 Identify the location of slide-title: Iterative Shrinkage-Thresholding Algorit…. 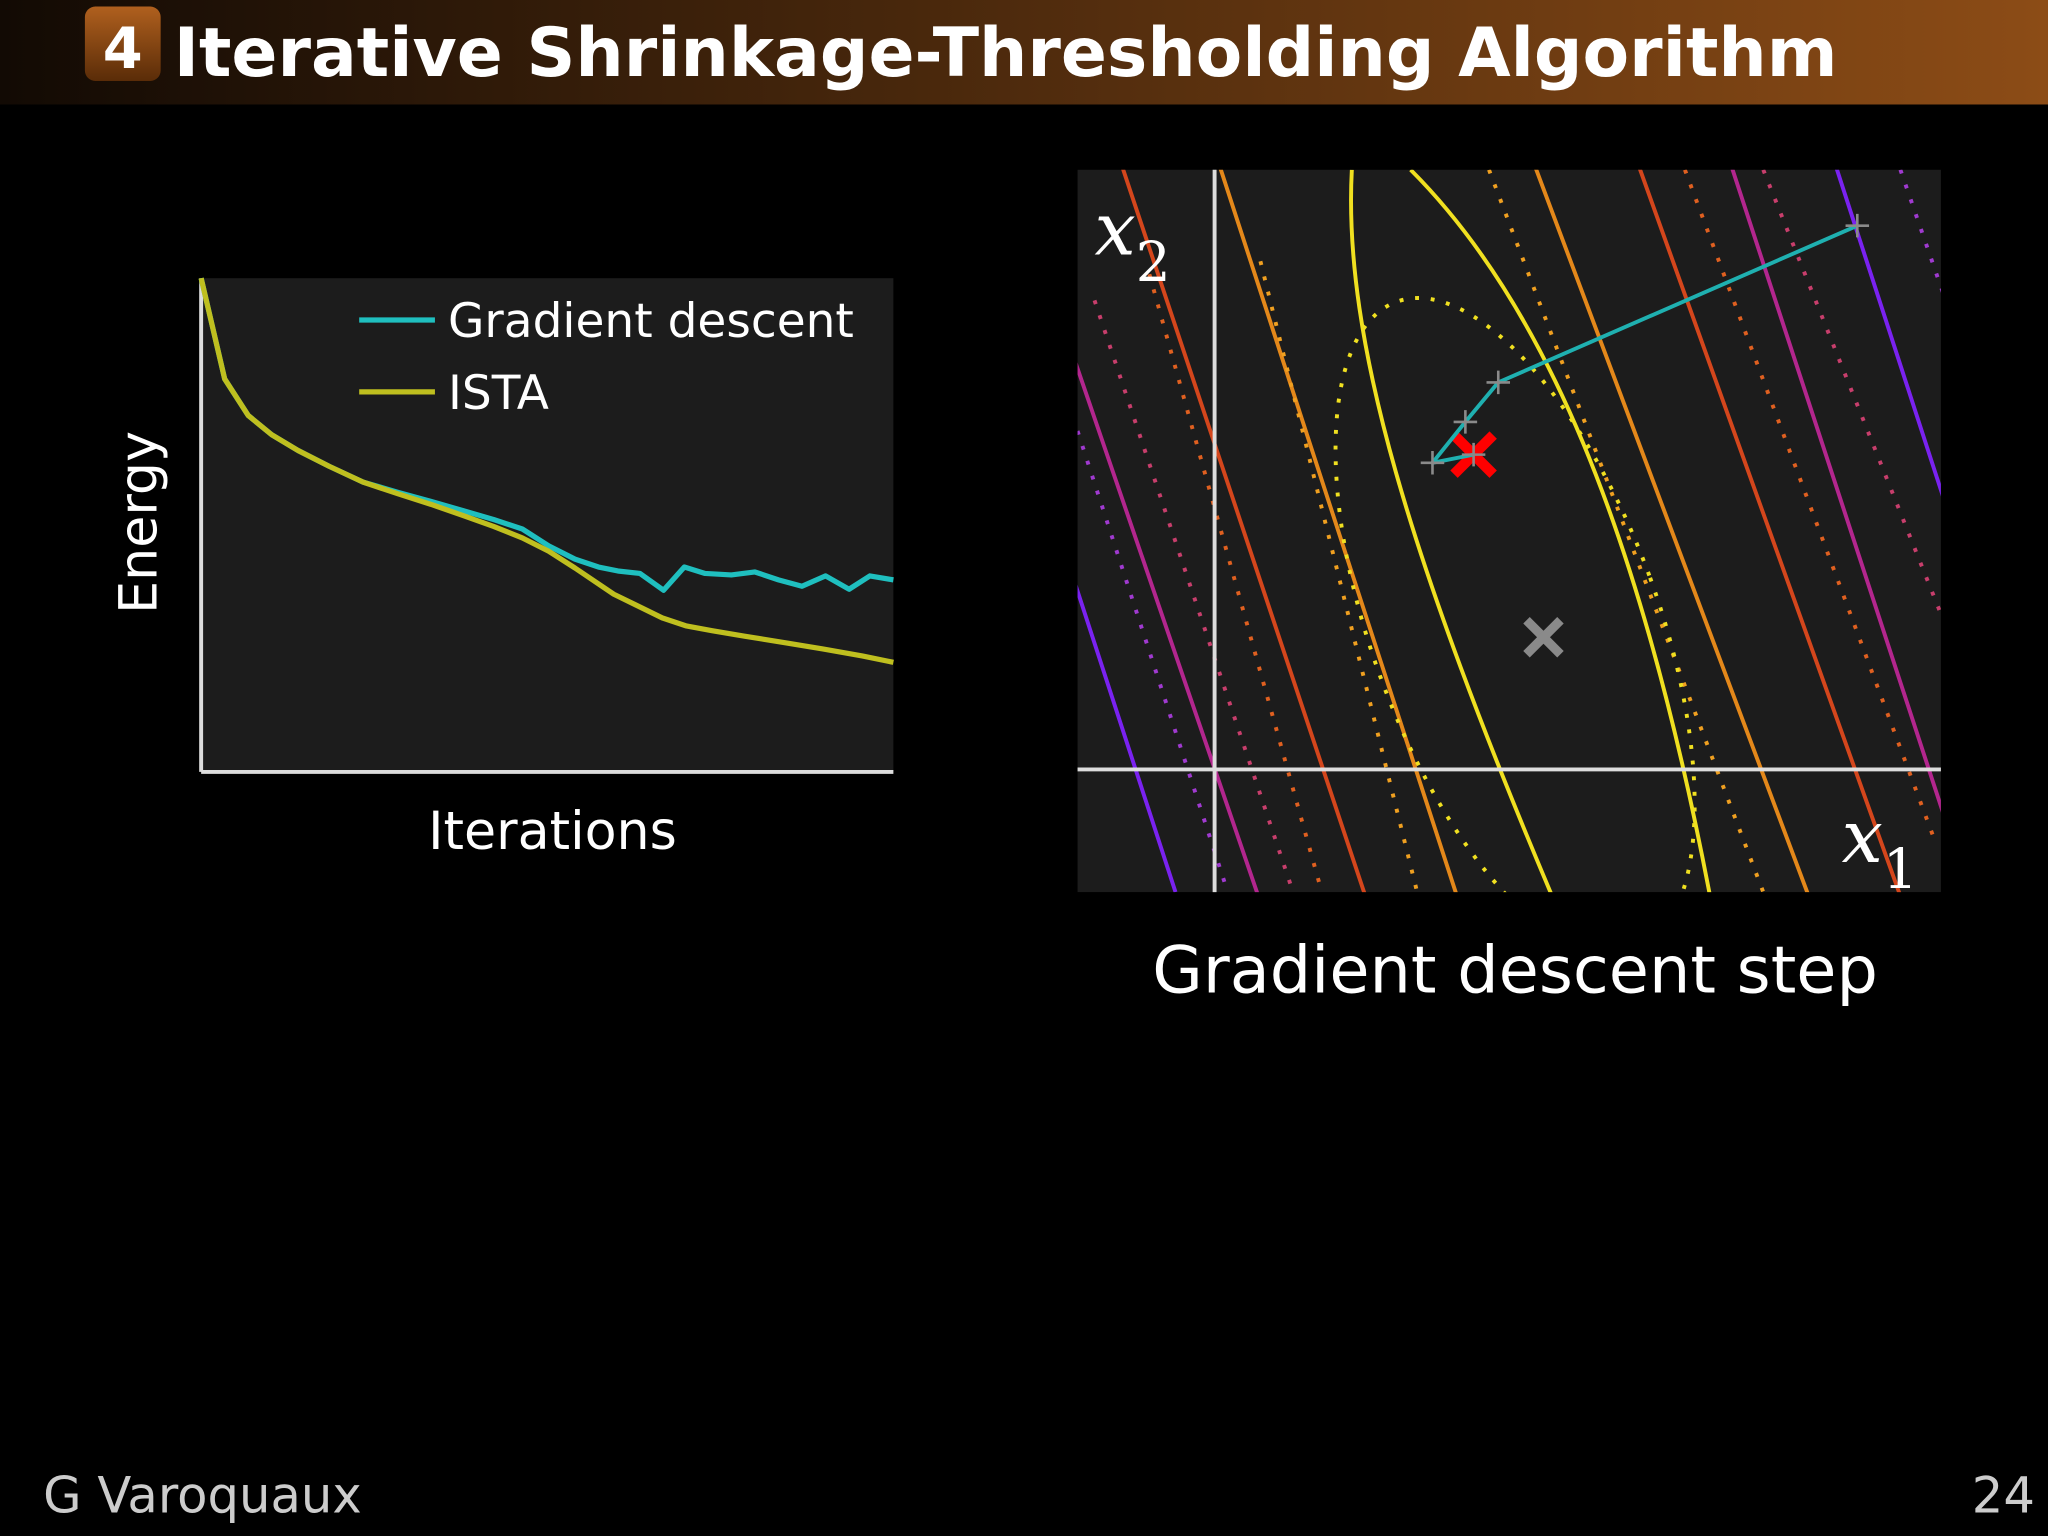
(1006, 53).